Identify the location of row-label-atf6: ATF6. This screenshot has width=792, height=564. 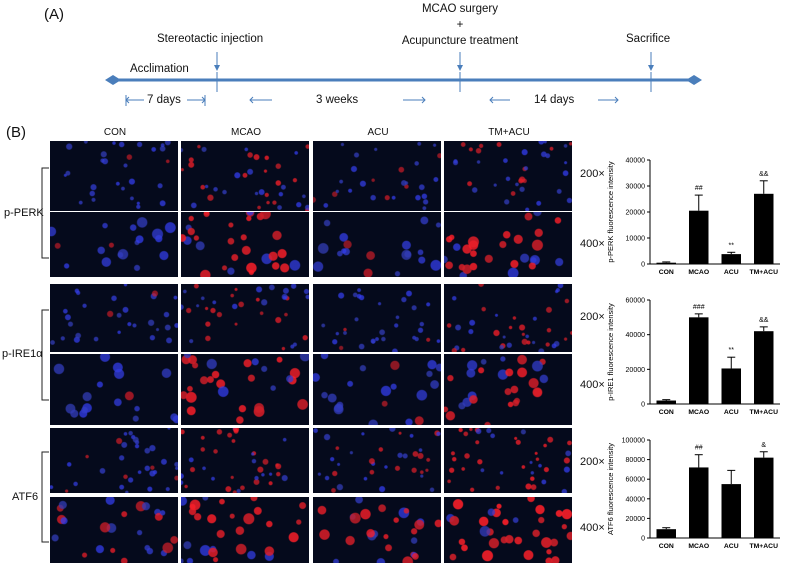
(25, 497).